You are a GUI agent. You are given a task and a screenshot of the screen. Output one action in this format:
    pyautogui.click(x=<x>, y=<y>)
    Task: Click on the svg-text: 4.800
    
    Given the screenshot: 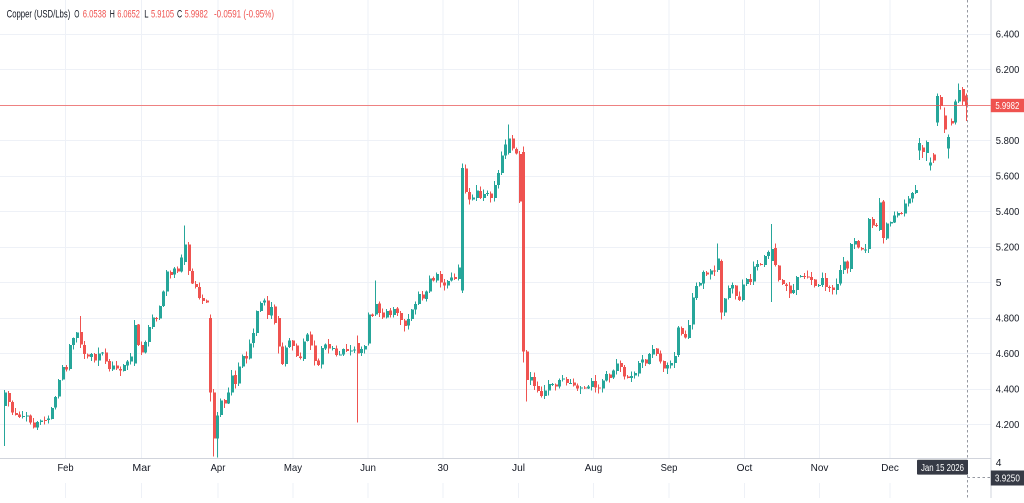 What is the action you would take?
    pyautogui.click(x=1008, y=319)
    